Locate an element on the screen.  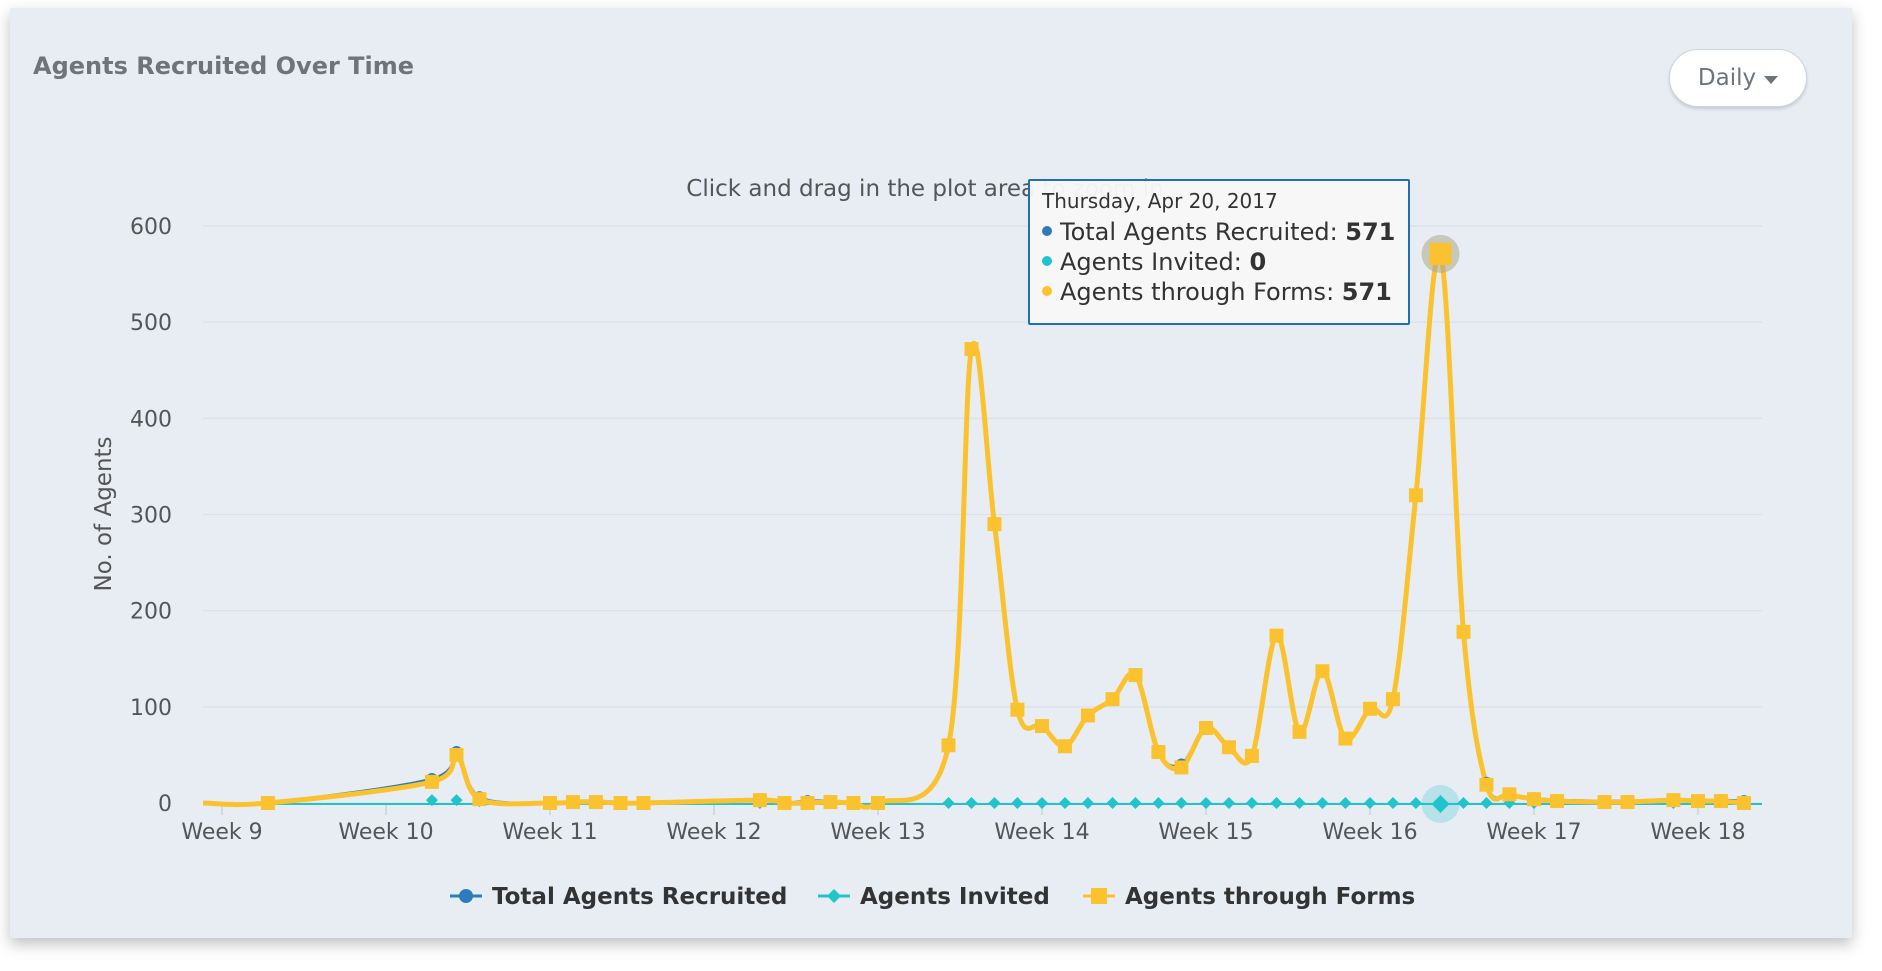
tooltip-dot-total is located at coordinates (1047, 231).